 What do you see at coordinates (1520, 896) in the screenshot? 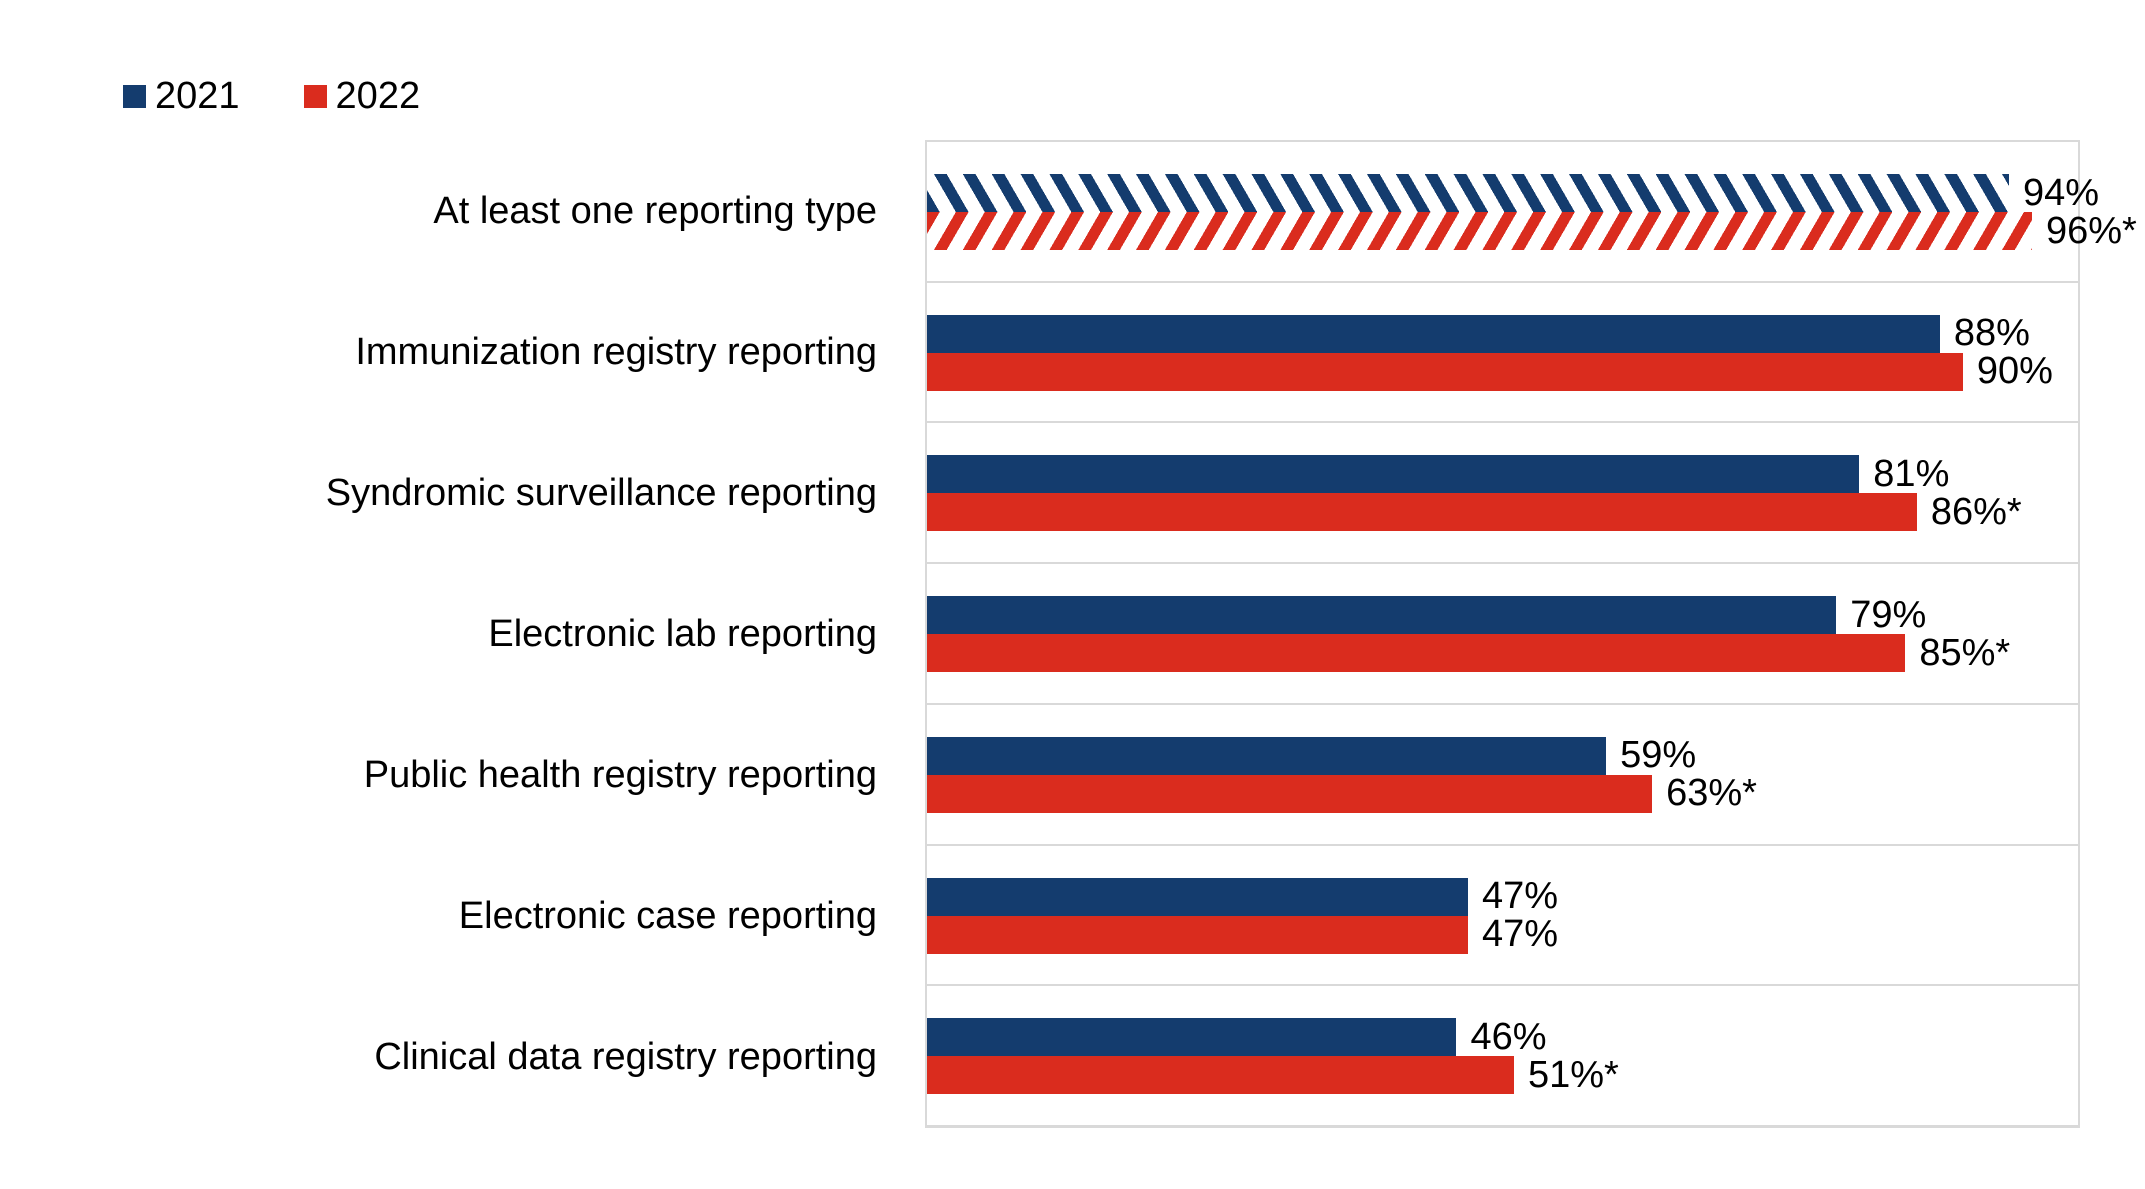
I see `value-label-2021-6: 47%` at bounding box center [1520, 896].